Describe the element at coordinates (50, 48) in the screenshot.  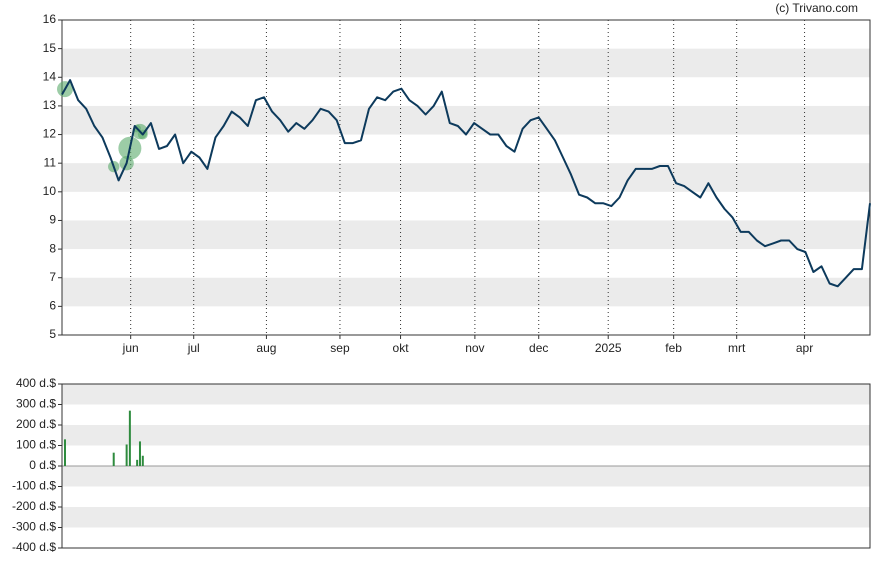
I see `y-tick-label: 15` at that location.